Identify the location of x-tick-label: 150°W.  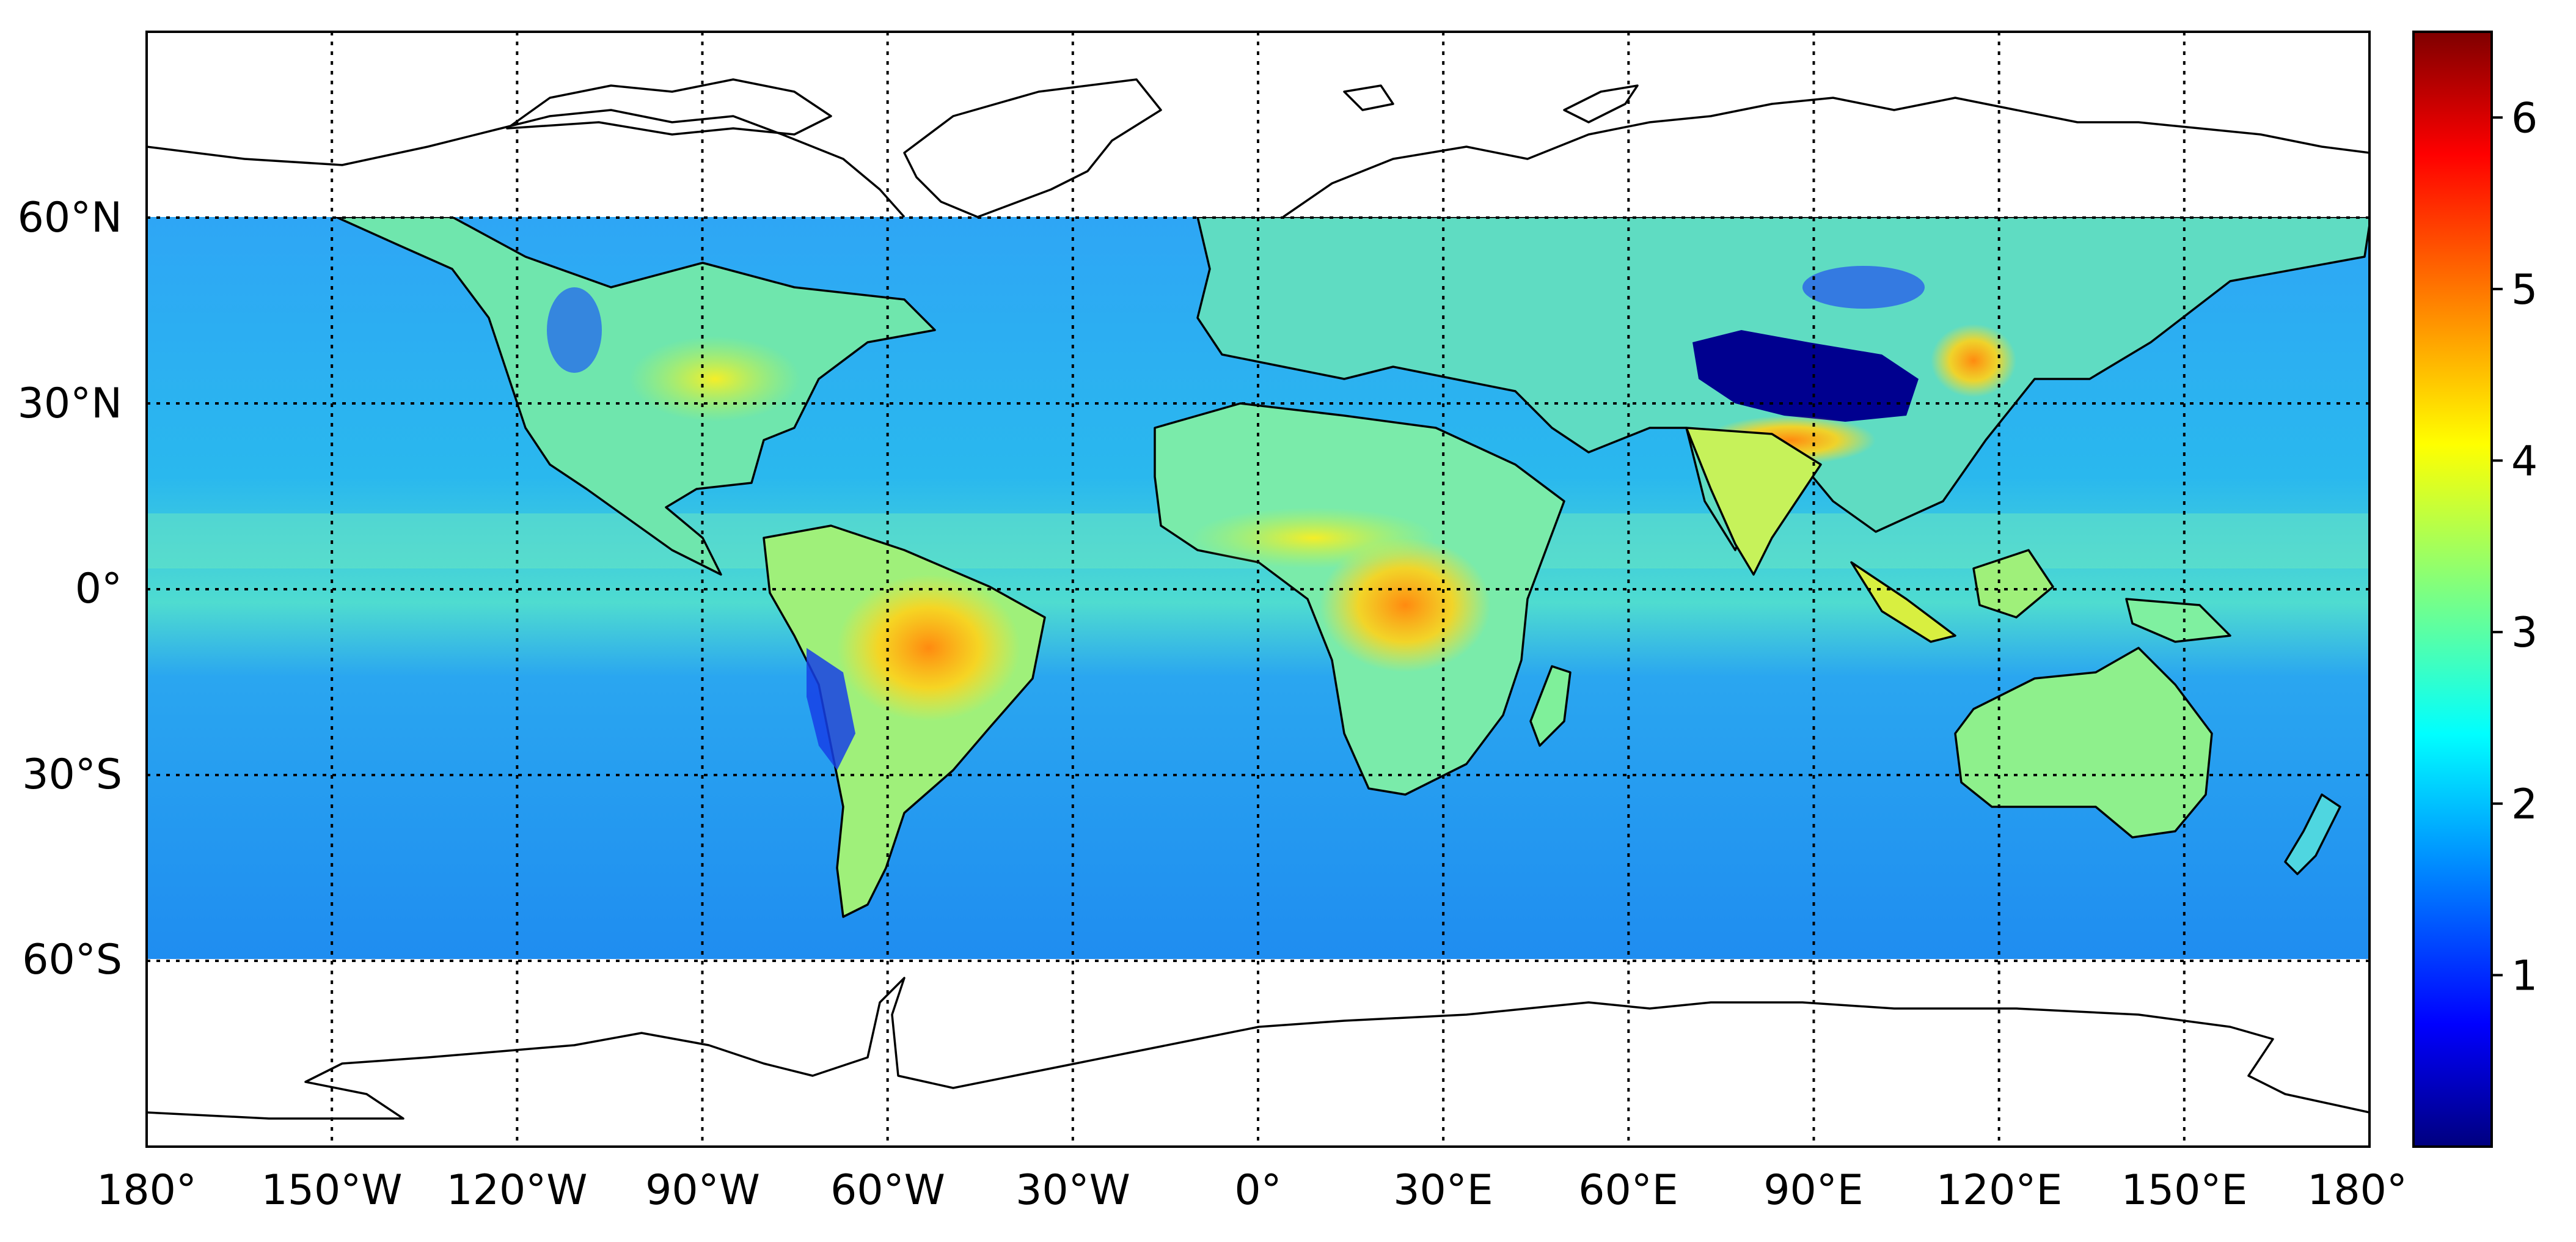
(331, 1190).